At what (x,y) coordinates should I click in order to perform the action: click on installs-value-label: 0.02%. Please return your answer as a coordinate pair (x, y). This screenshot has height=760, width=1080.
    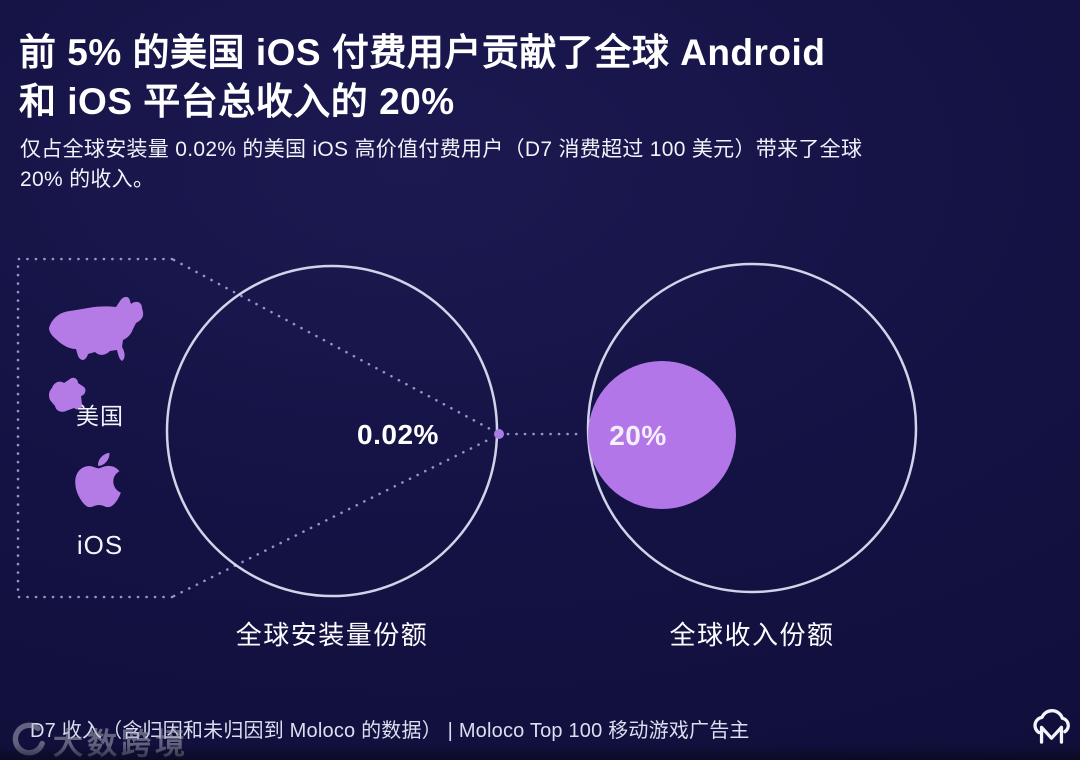
    Looking at the image, I should click on (398, 434).